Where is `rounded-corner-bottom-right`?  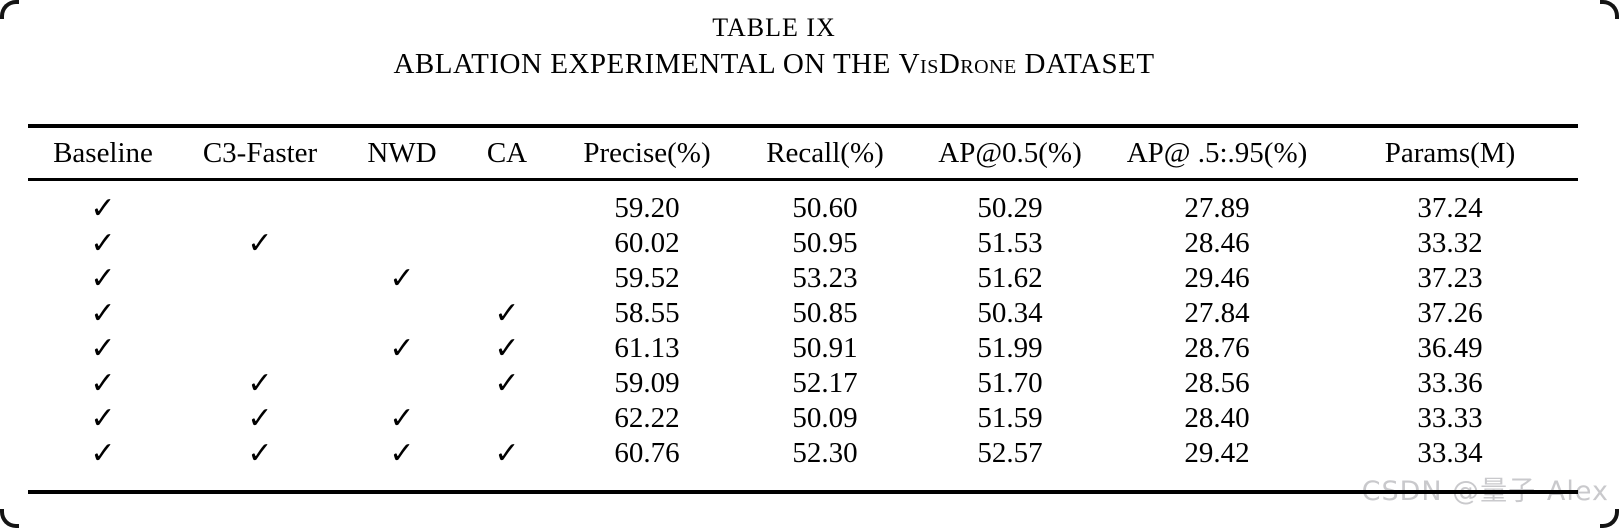 rounded-corner-bottom-right is located at coordinates (1609, 518).